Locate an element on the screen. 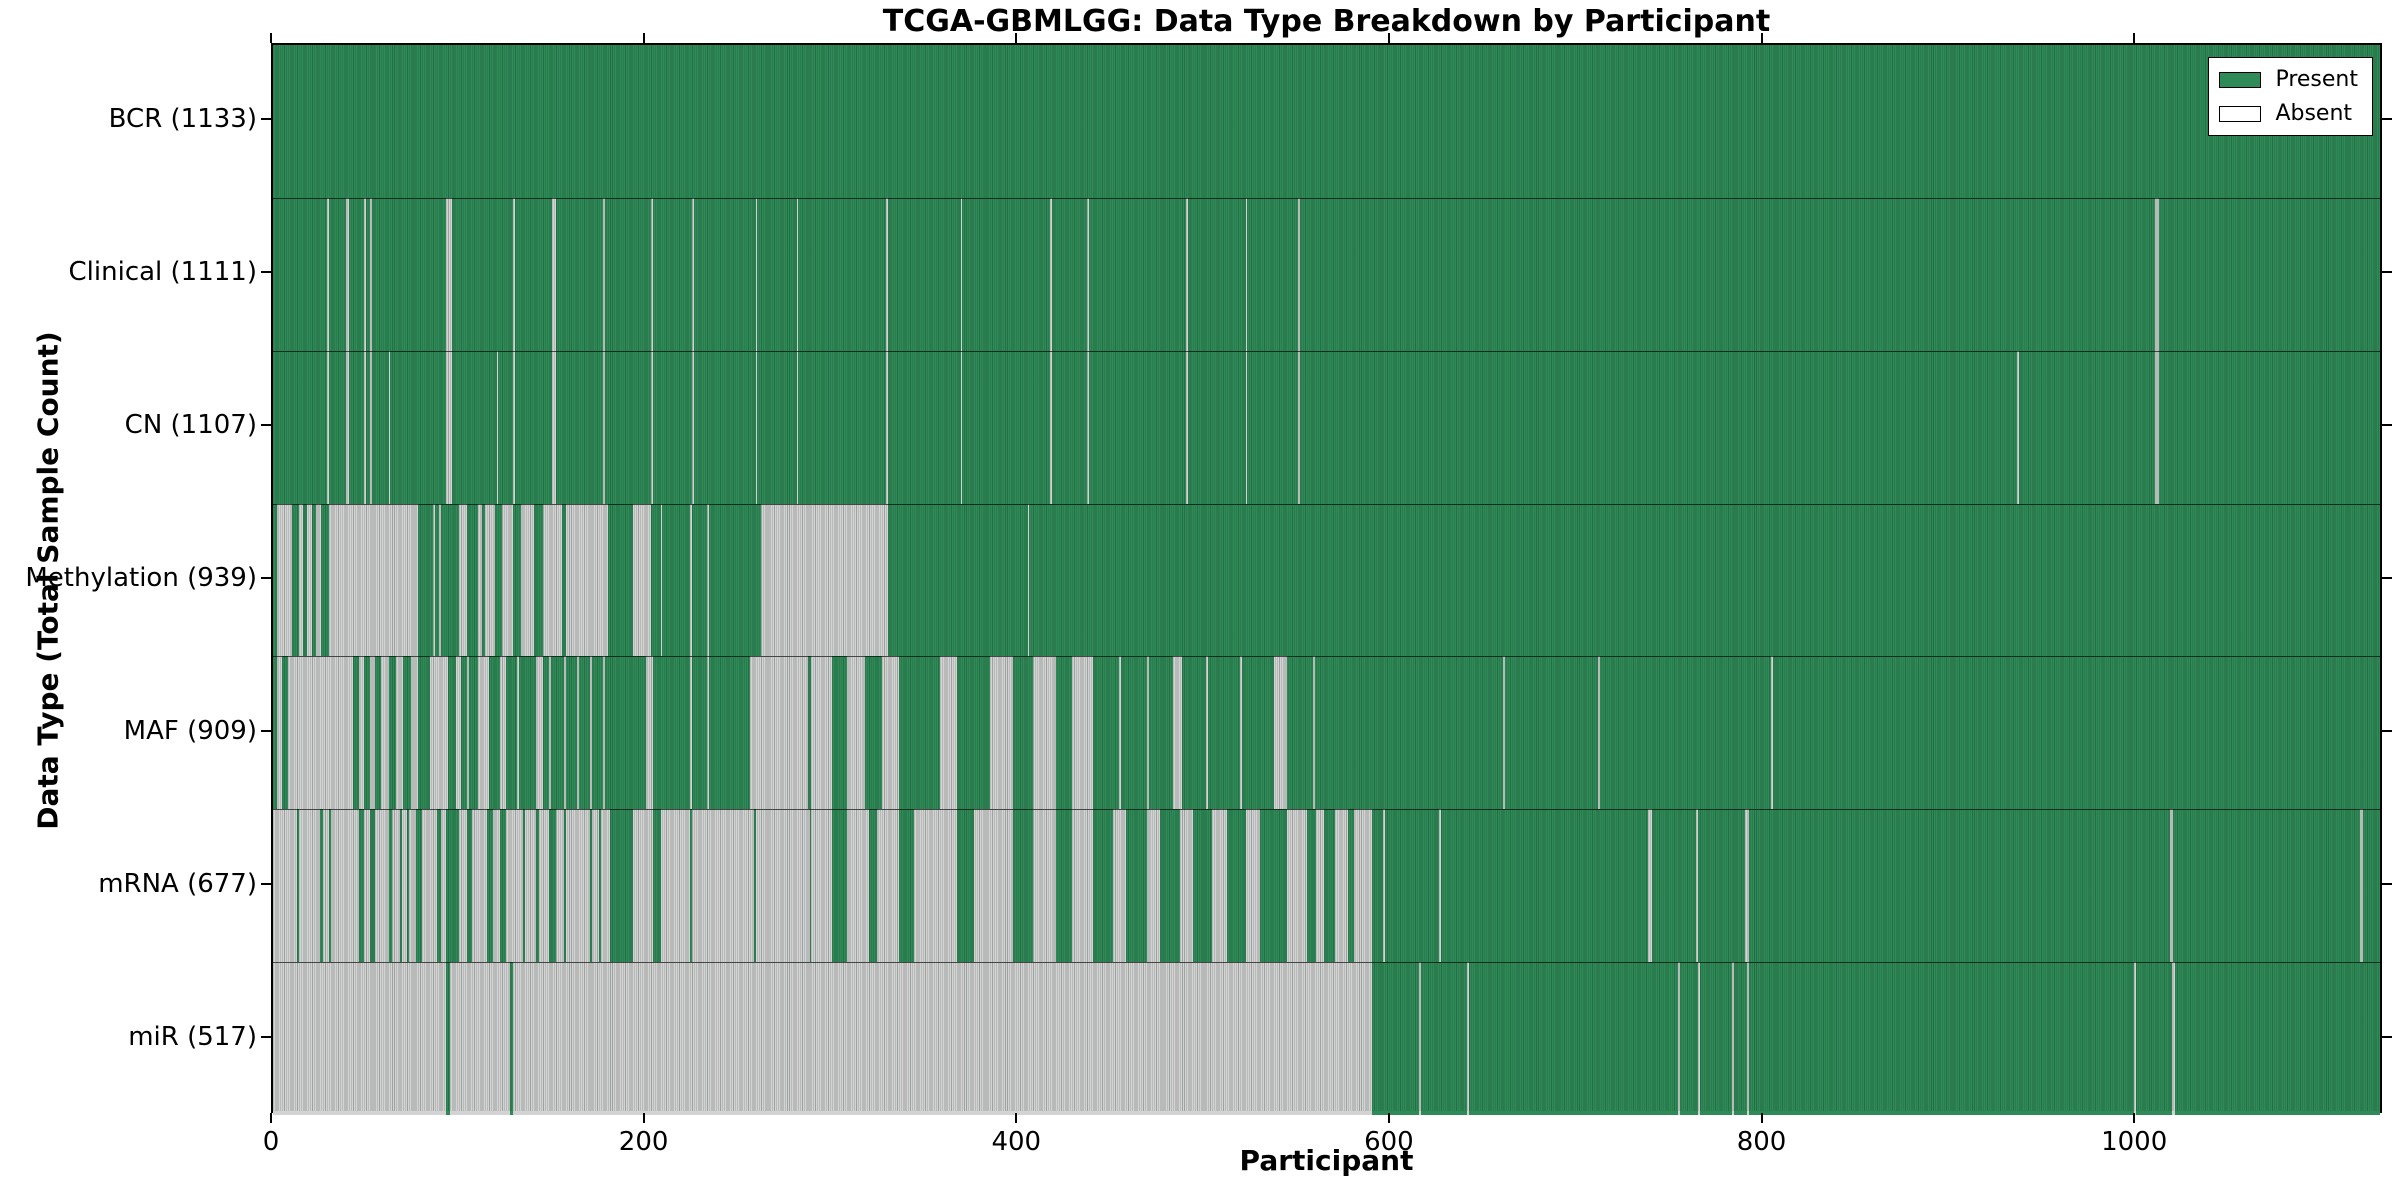 This screenshot has width=2400, height=1200. row-Methylation is located at coordinates (1326, 580).